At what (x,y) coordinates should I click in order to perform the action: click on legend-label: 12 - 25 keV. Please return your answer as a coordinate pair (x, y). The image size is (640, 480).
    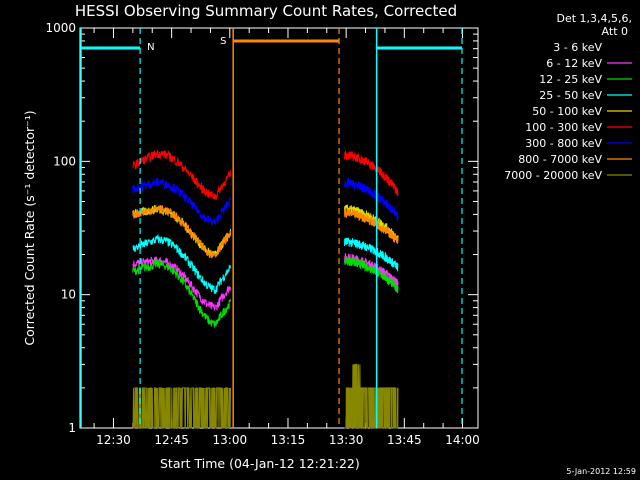
    Looking at the image, I should click on (570, 79).